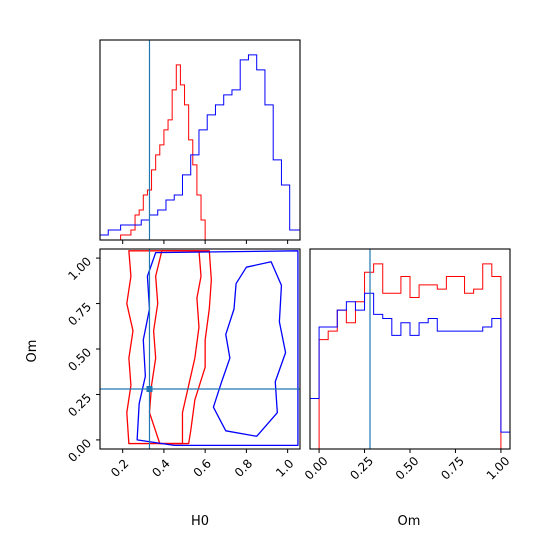 The width and height of the screenshot is (550, 550). I want to click on contour-x-tick-label-0: 0.2, so click(119, 467).